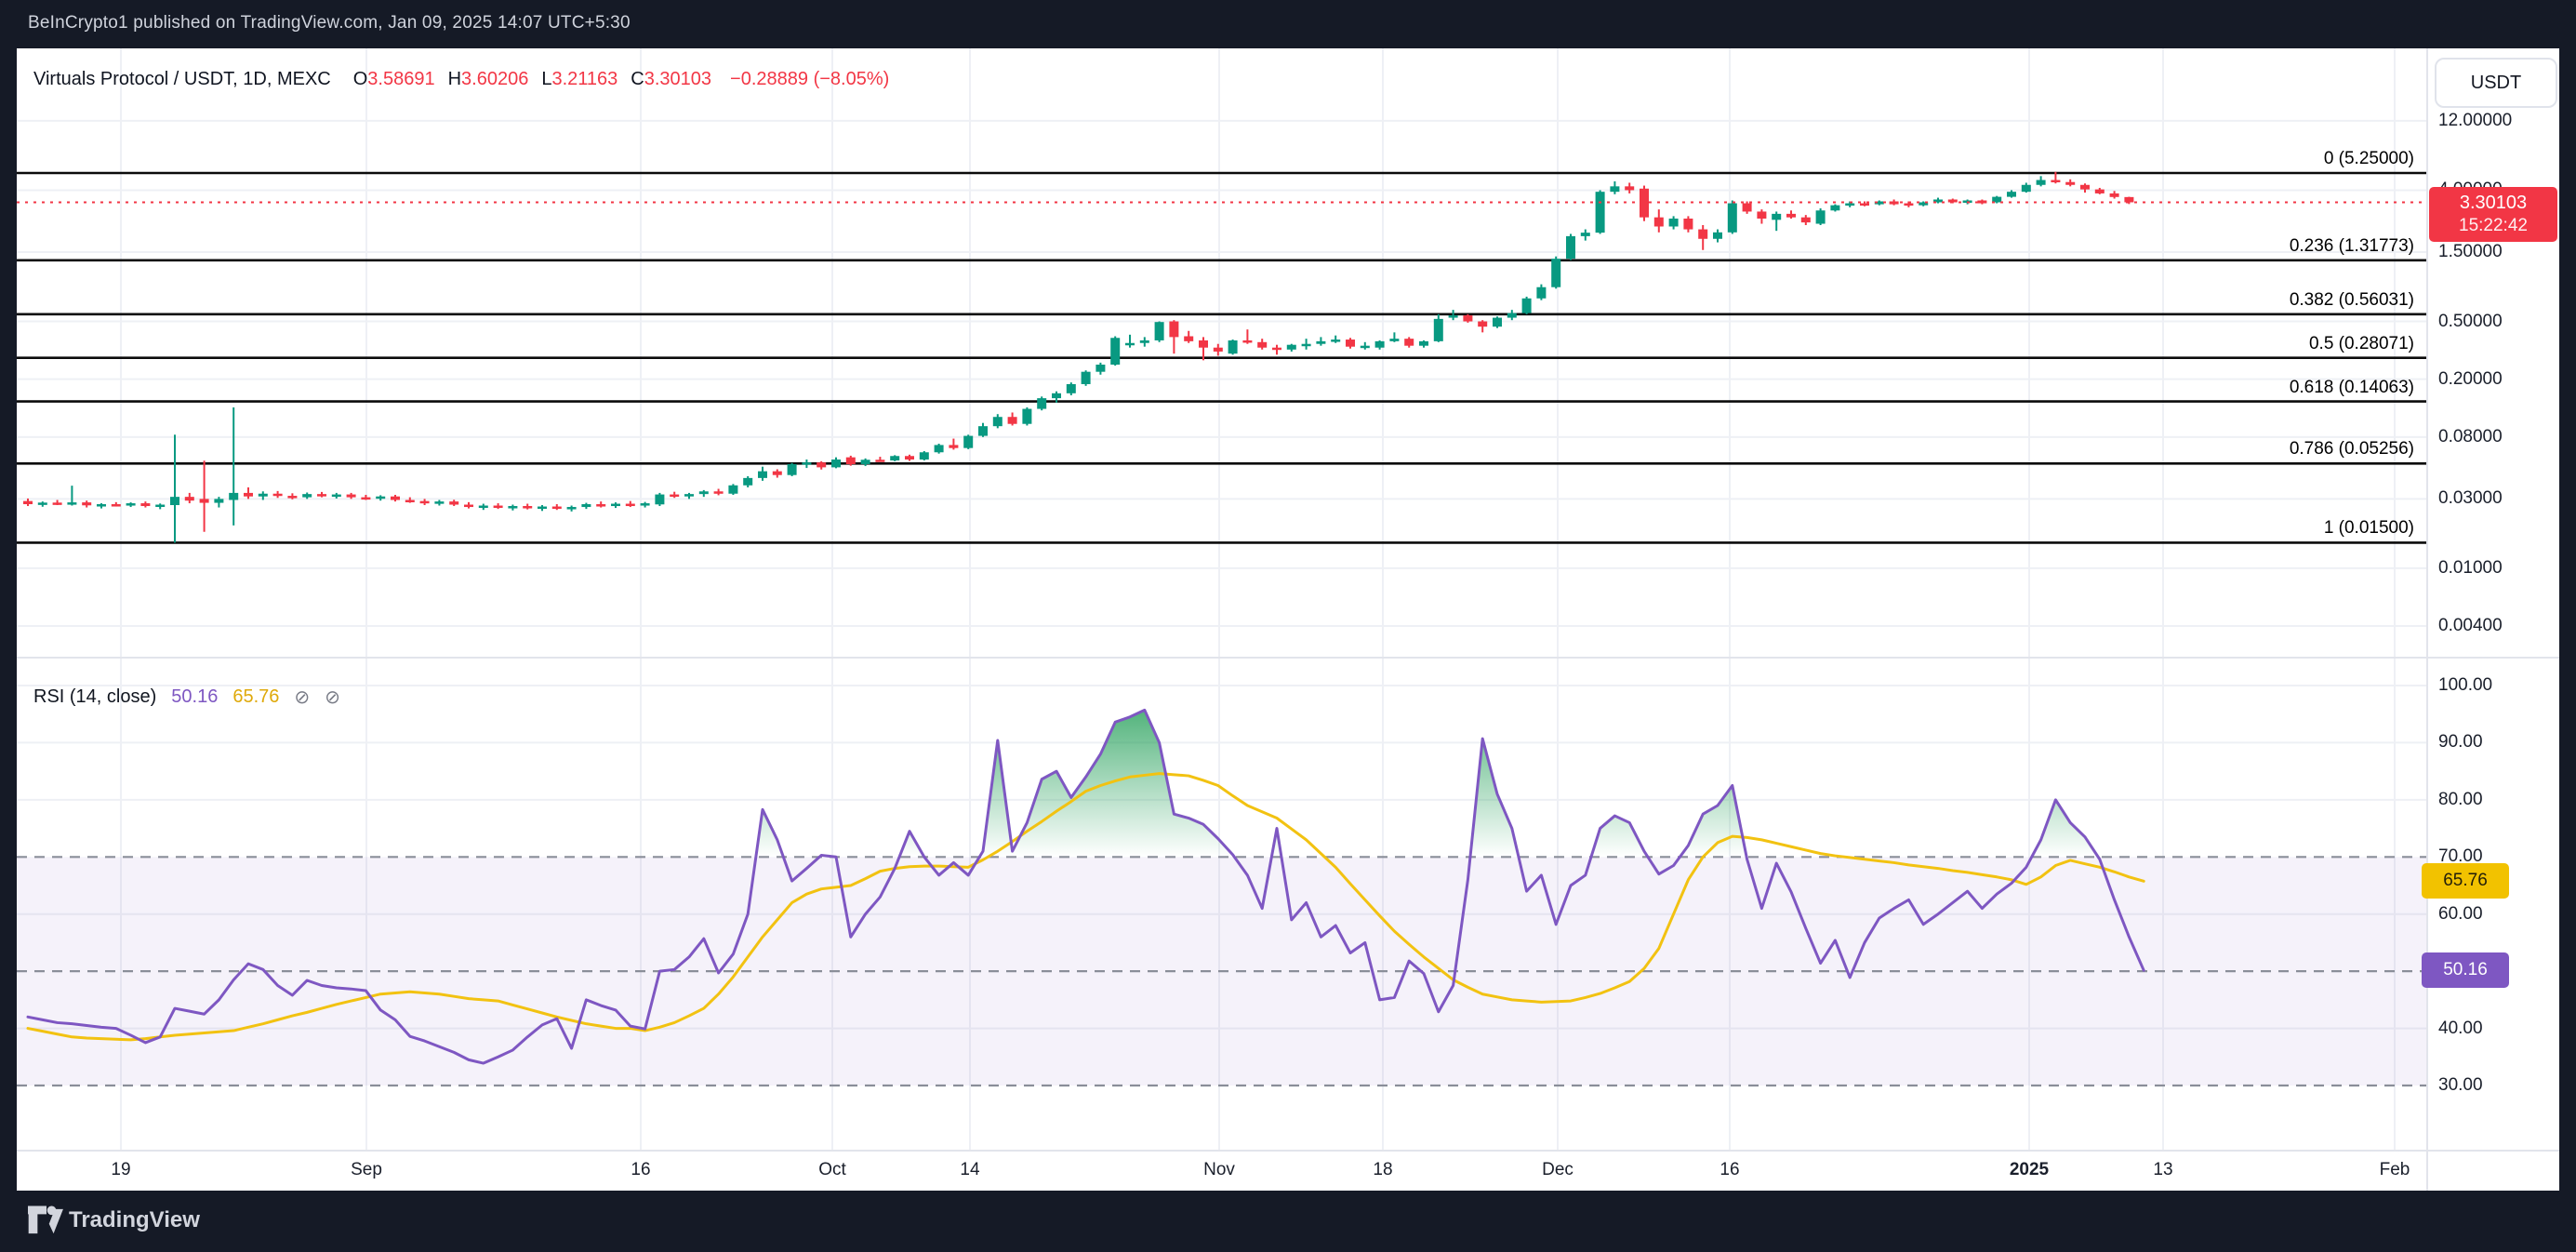 The width and height of the screenshot is (2576, 1252). I want to click on rsi-indicator-name: RSI (14, close), so click(95, 696).